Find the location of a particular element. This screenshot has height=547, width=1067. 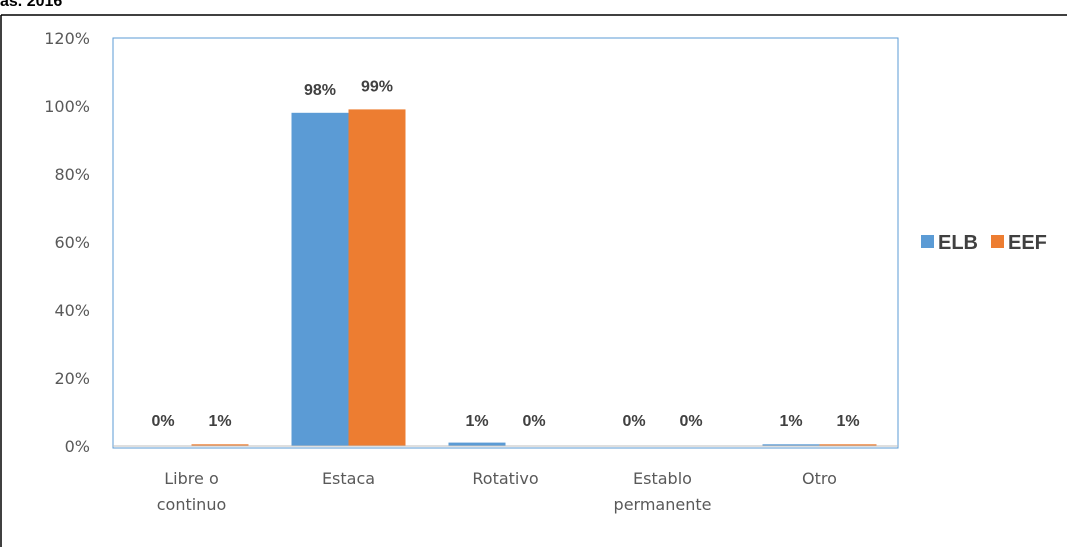

x-category-label: Rotativo is located at coordinates (505, 478).